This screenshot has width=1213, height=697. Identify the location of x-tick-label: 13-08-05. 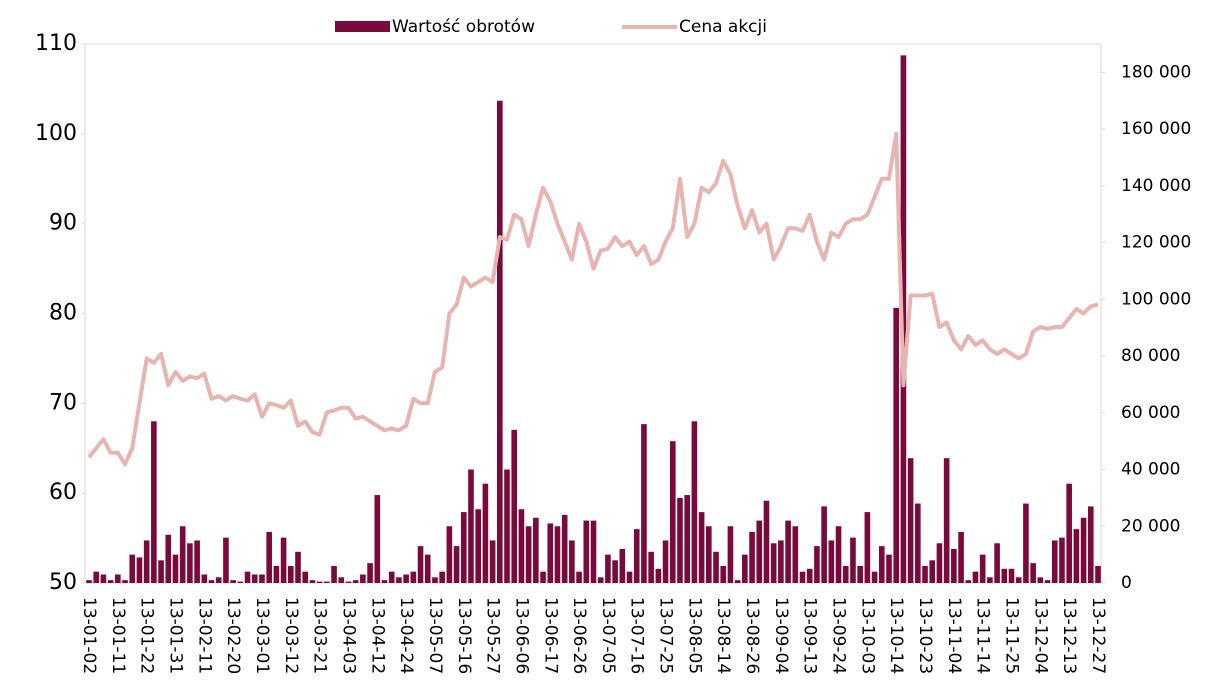
(694, 635).